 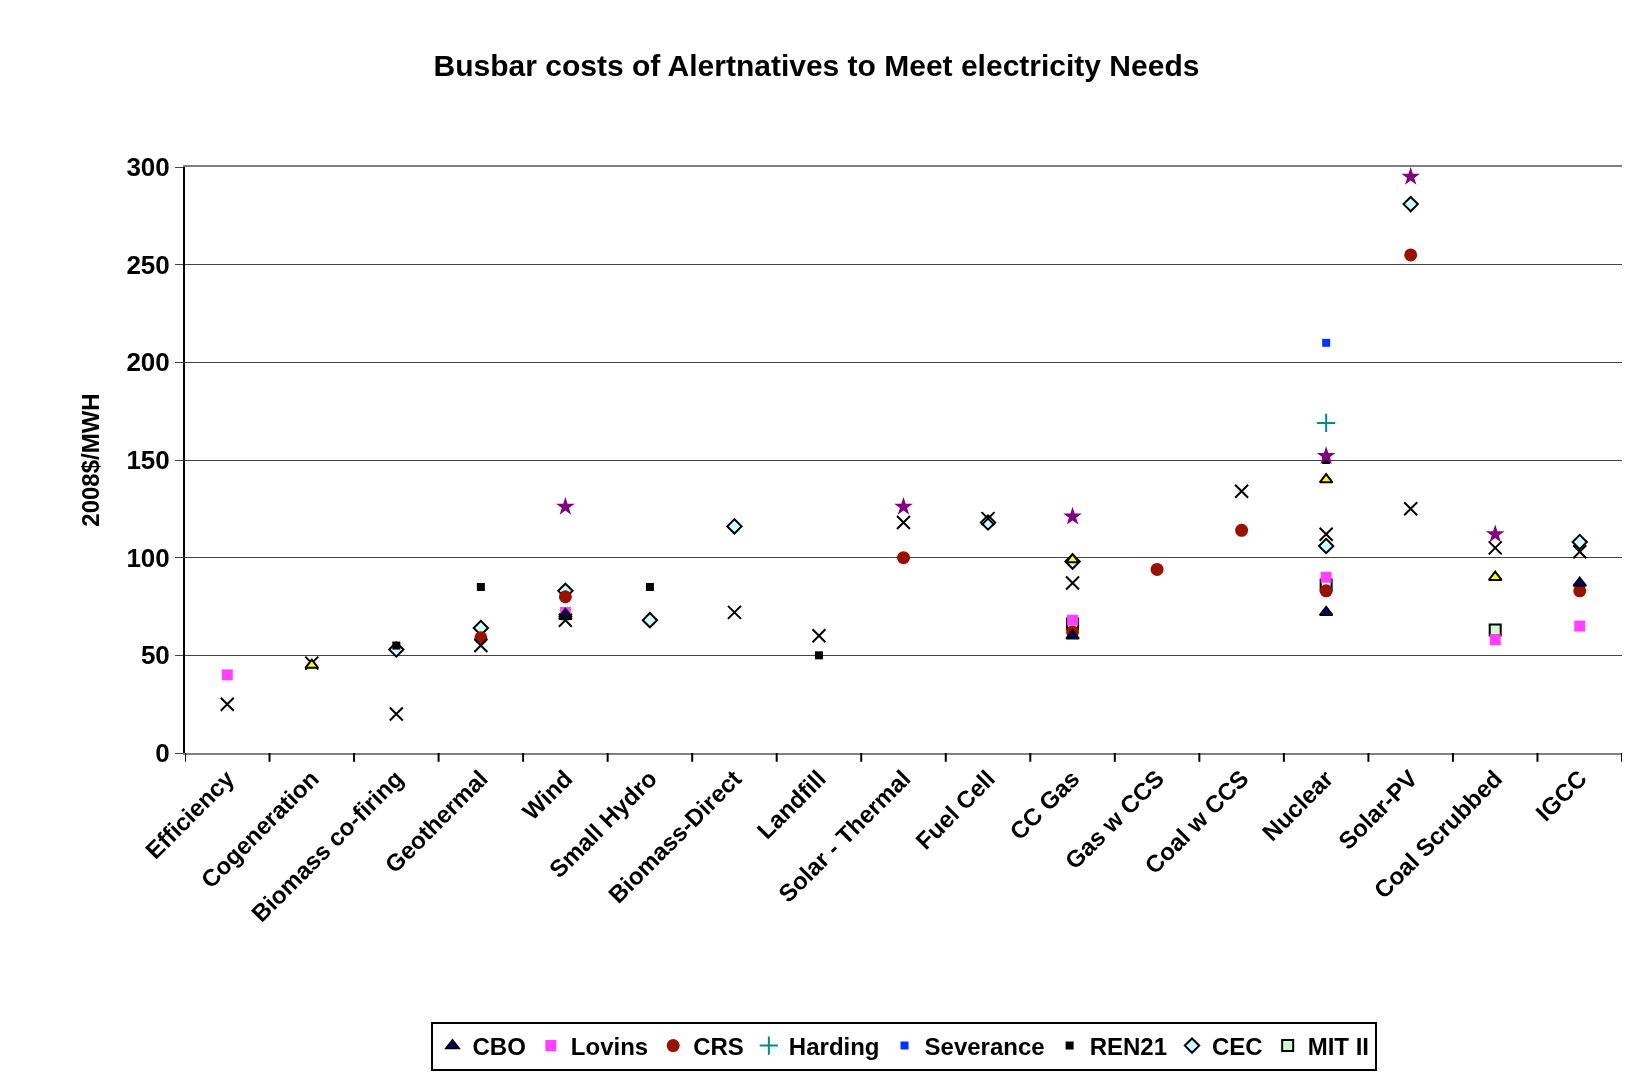 What do you see at coordinates (148, 167) in the screenshot?
I see `y-tick-label: 300` at bounding box center [148, 167].